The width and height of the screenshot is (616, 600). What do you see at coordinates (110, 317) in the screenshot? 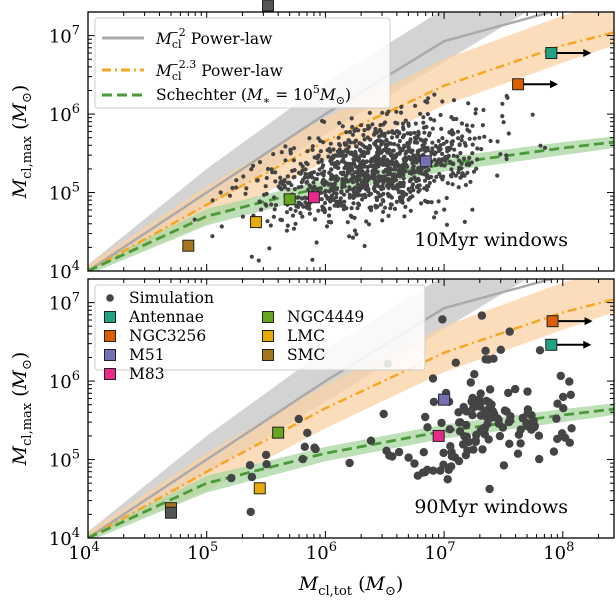
I see `legend-marker-Antennae` at bounding box center [110, 317].